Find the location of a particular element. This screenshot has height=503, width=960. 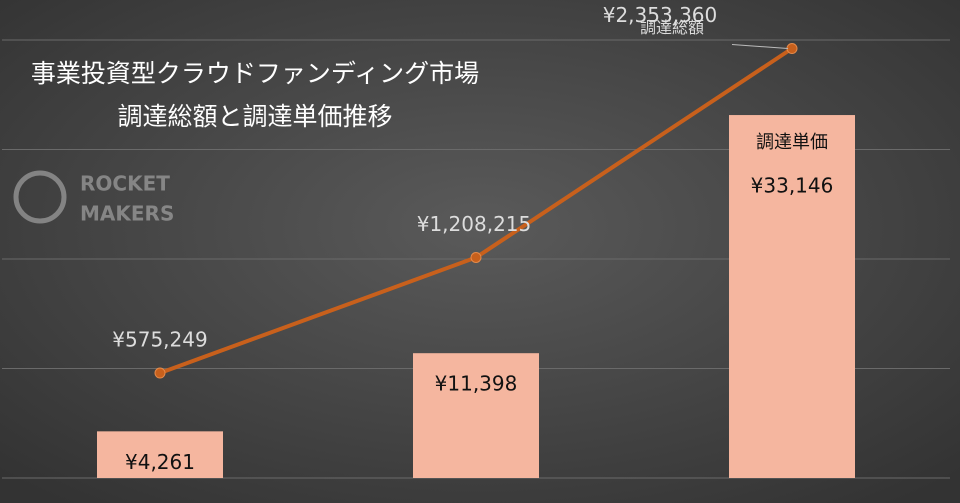

logo-text: ROCKET is located at coordinates (125, 184).